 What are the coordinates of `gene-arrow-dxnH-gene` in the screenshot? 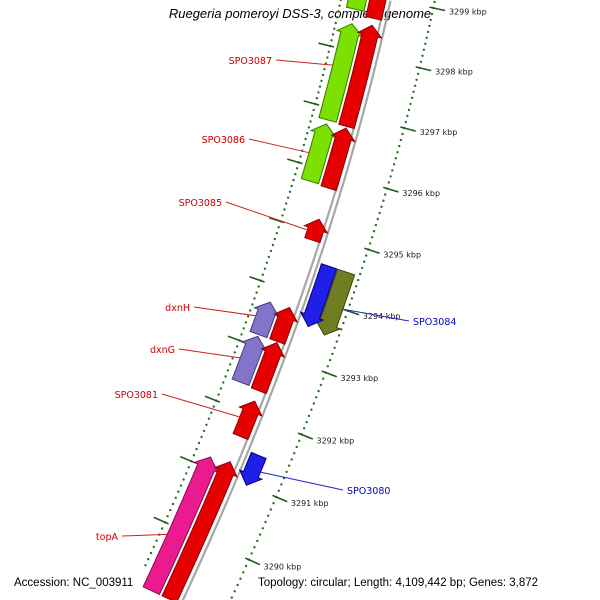 It's located at (284, 325).